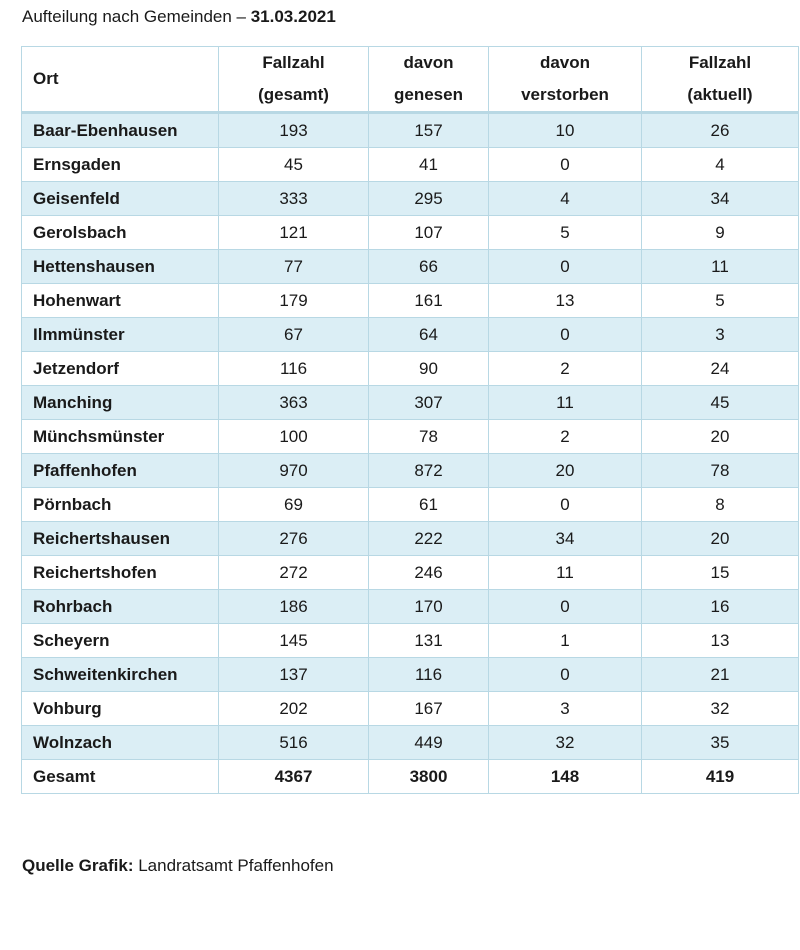 The height and width of the screenshot is (950, 800). What do you see at coordinates (120, 640) in the screenshot?
I see `cell-ort: Scheyern` at bounding box center [120, 640].